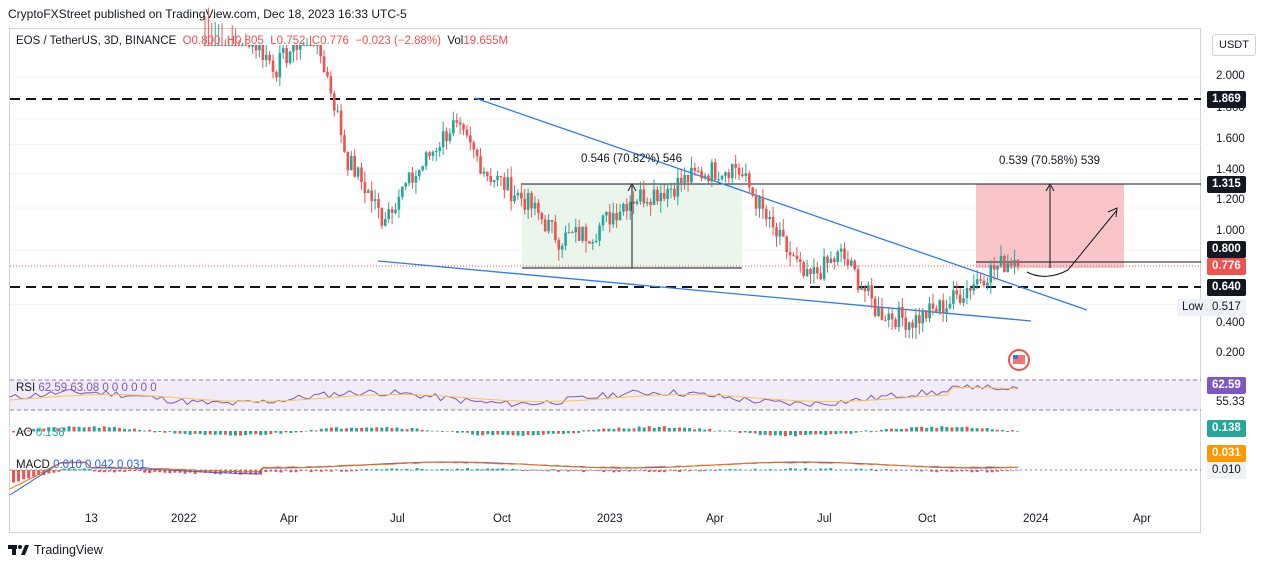  I want to click on tag-low-value: 0.517, so click(1226, 307).